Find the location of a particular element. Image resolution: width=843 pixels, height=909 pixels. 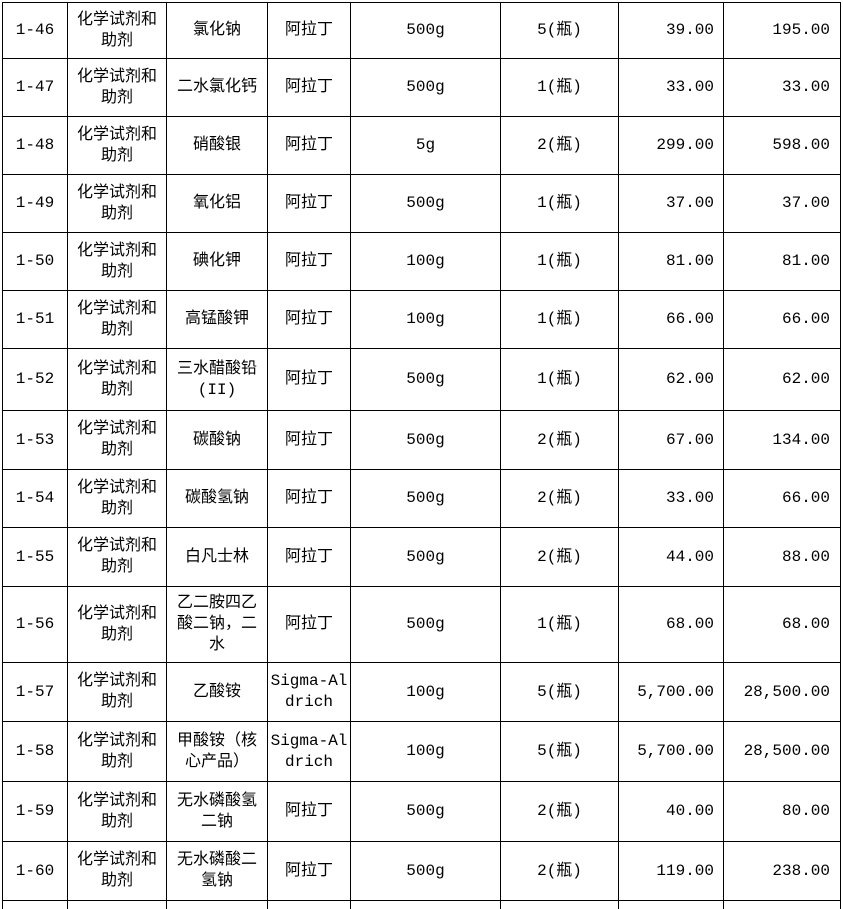

cell-total-price: 88.00 is located at coordinates (782, 557).